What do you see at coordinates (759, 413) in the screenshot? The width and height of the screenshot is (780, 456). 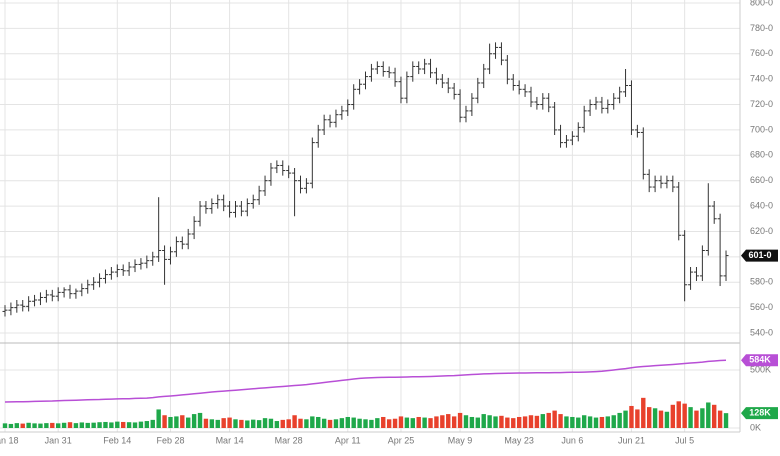 I see `last-volume-label-pointer` at bounding box center [759, 413].